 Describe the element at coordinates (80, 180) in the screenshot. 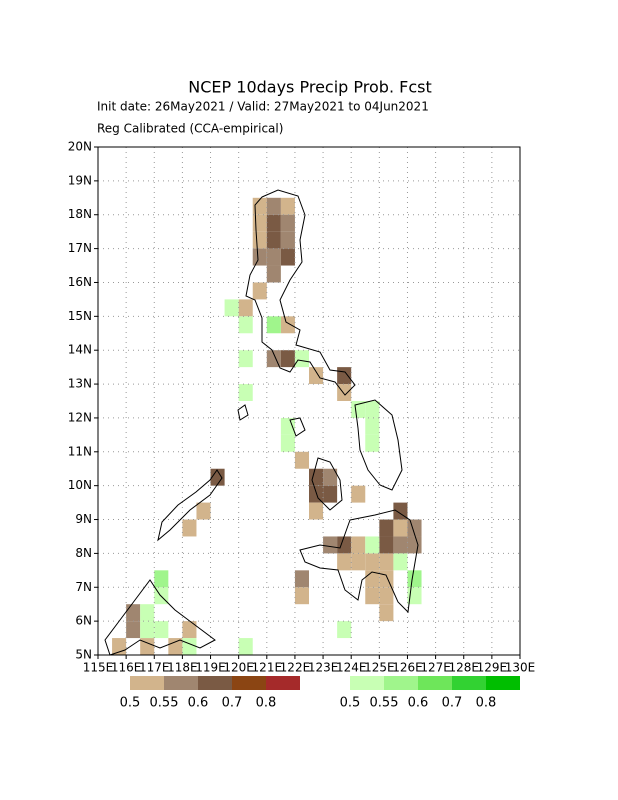

I see `y-tick-label: 19N` at that location.